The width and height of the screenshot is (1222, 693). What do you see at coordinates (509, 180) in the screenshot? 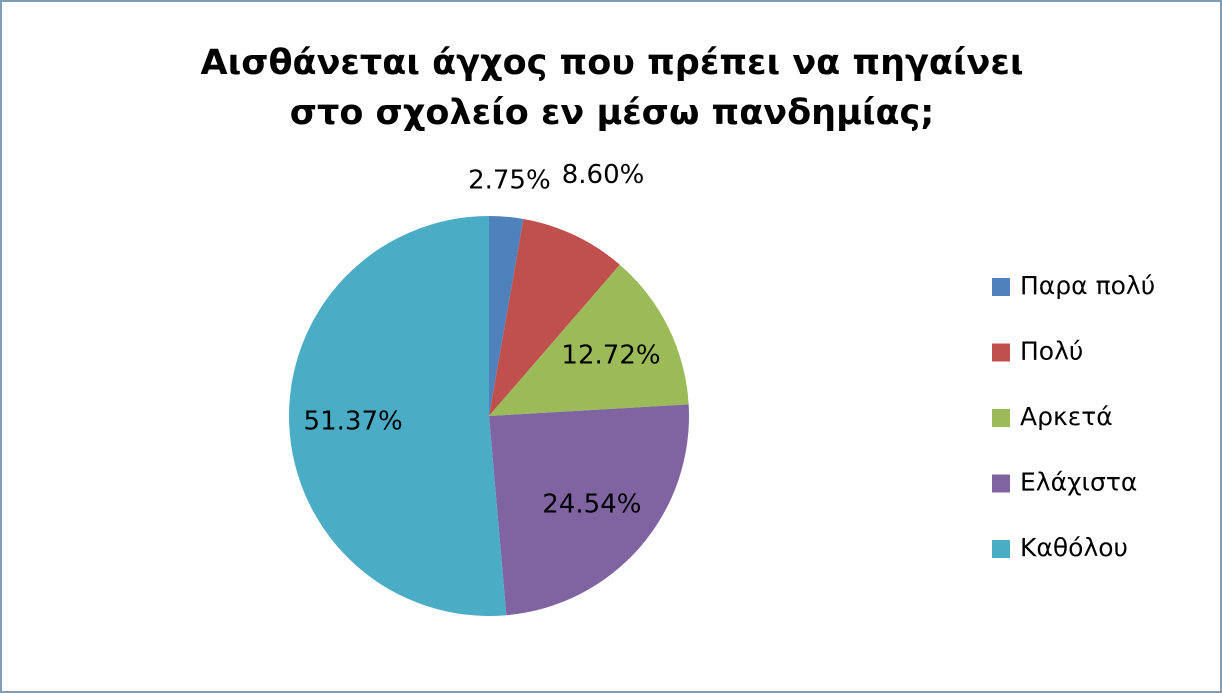
I see `data-label: 2.75%` at bounding box center [509, 180].